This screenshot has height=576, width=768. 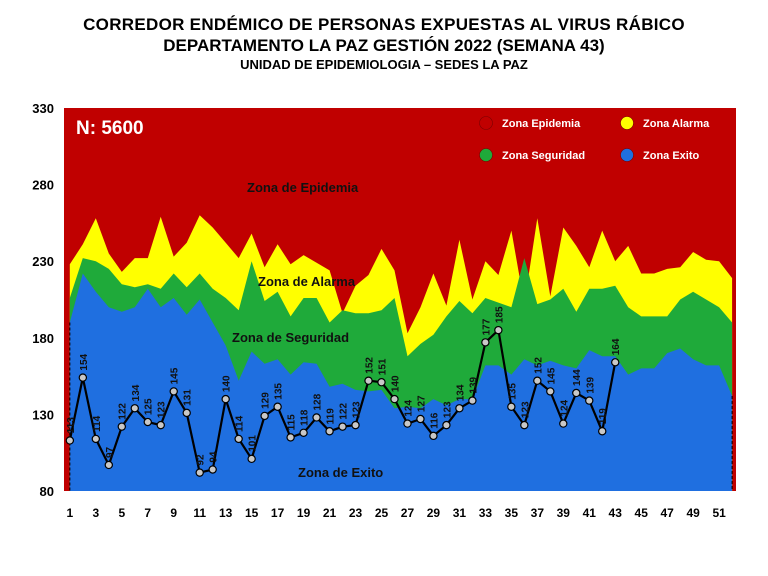 I want to click on x-tick-label: 7, so click(x=147, y=513).